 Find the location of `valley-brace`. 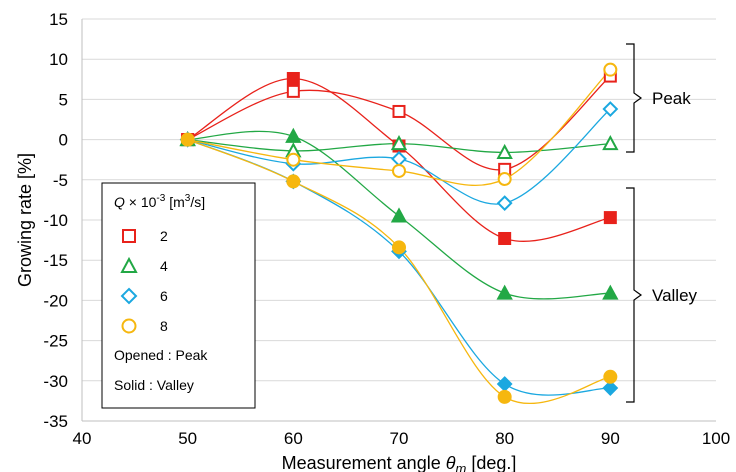

valley-brace is located at coordinates (634, 295).